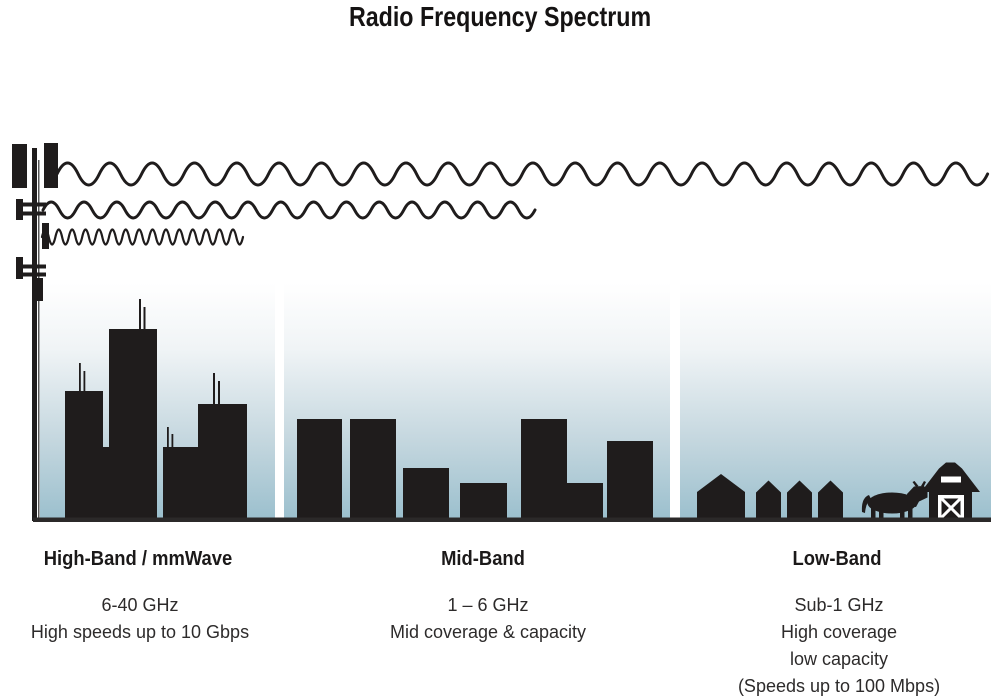 The width and height of the screenshot is (1000, 700). What do you see at coordinates (839, 605) in the screenshot?
I see `band-desc-line: Sub-1 GHz` at bounding box center [839, 605].